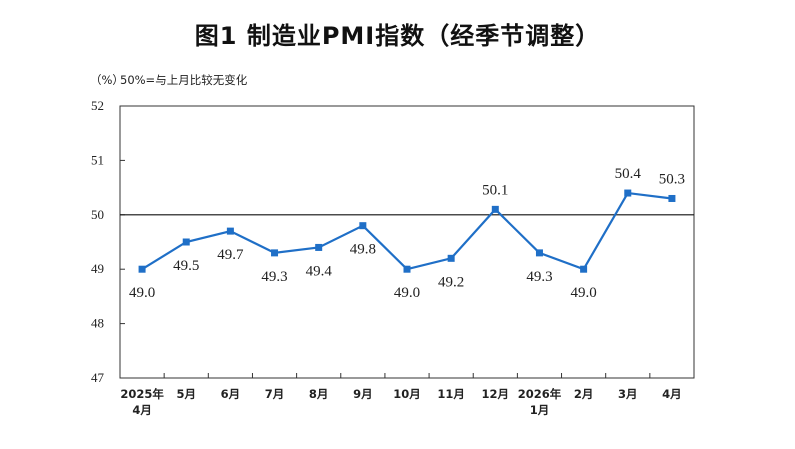  Describe the element at coordinates (672, 179) in the screenshot. I see `data-label: 50.3` at that location.